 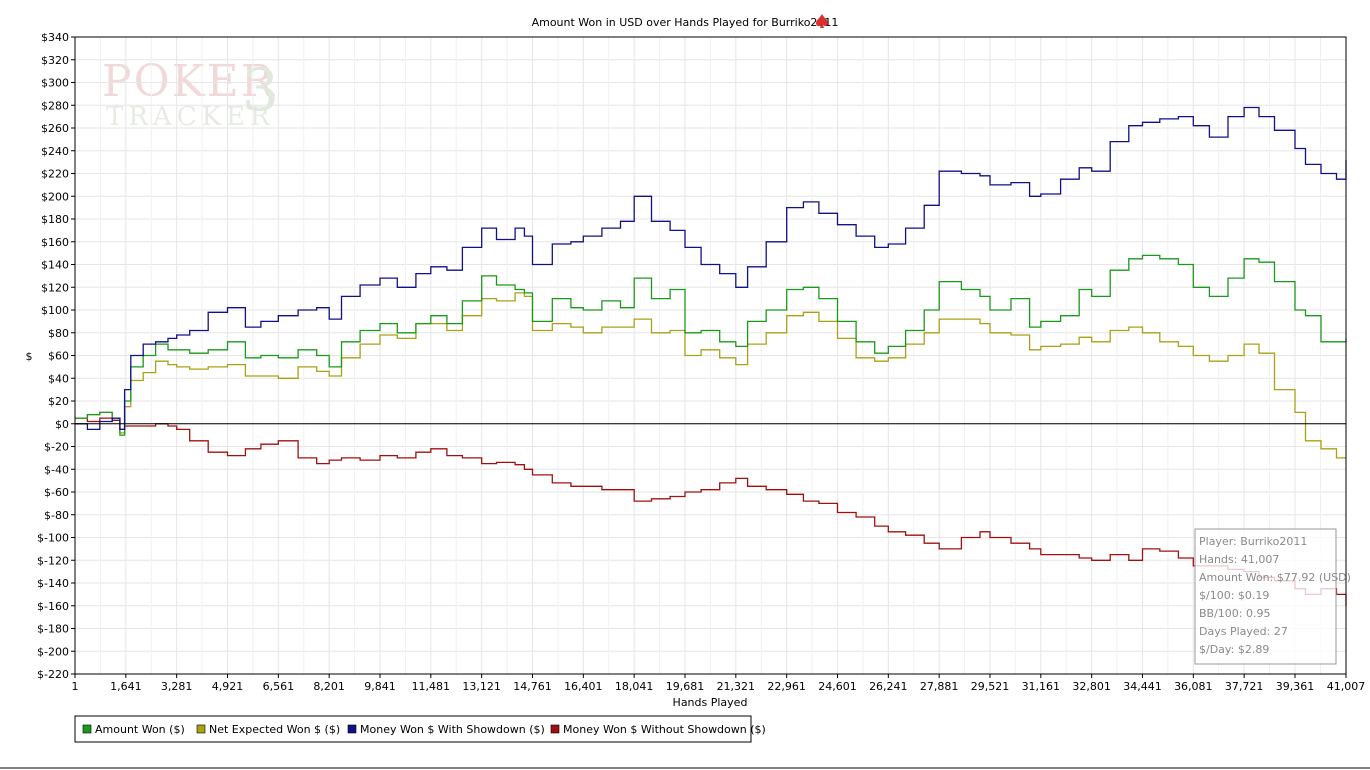 I want to click on legend-label-with-showdown: Money Won $ With Showdown ($), so click(x=452, y=729).